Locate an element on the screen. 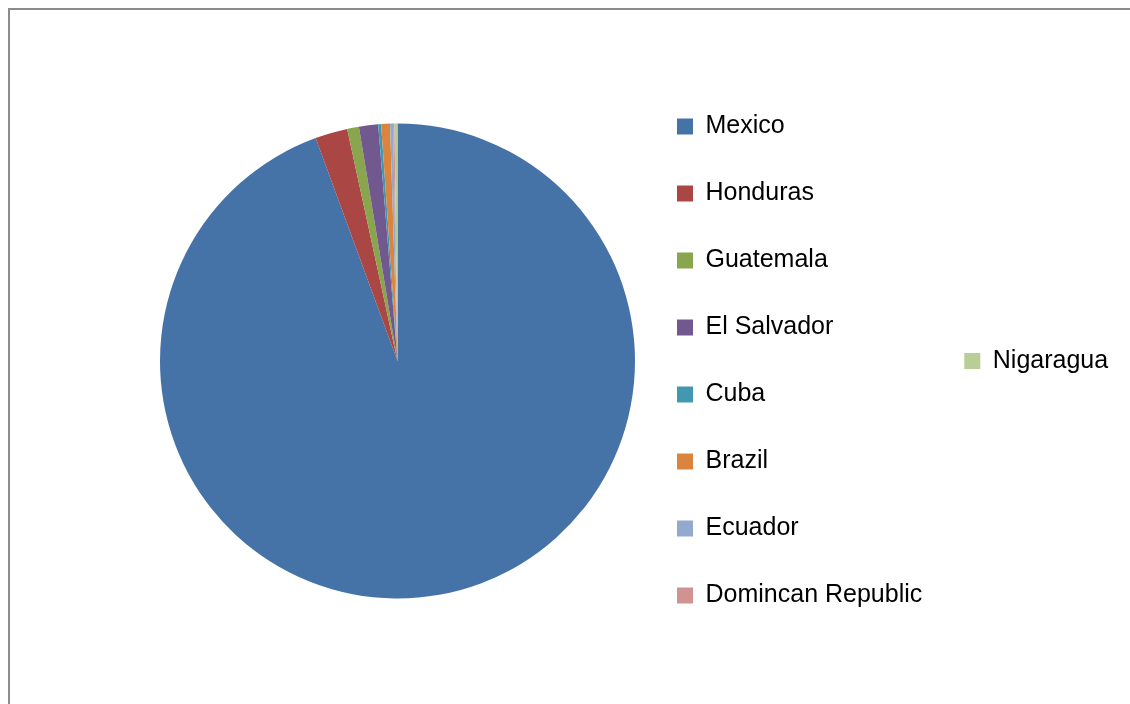 The image size is (1130, 704). legend-label: El Salvador is located at coordinates (769, 325).